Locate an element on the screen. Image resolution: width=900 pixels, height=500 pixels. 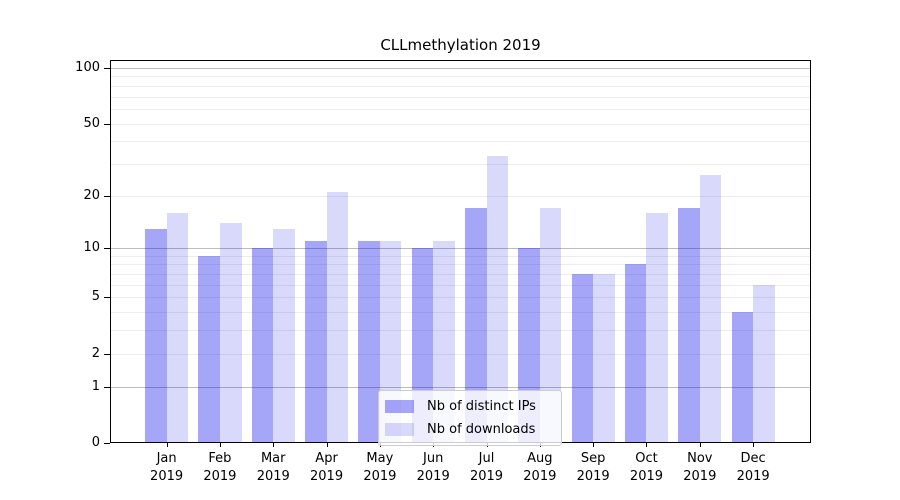
axis-spine-top is located at coordinates (460, 60).